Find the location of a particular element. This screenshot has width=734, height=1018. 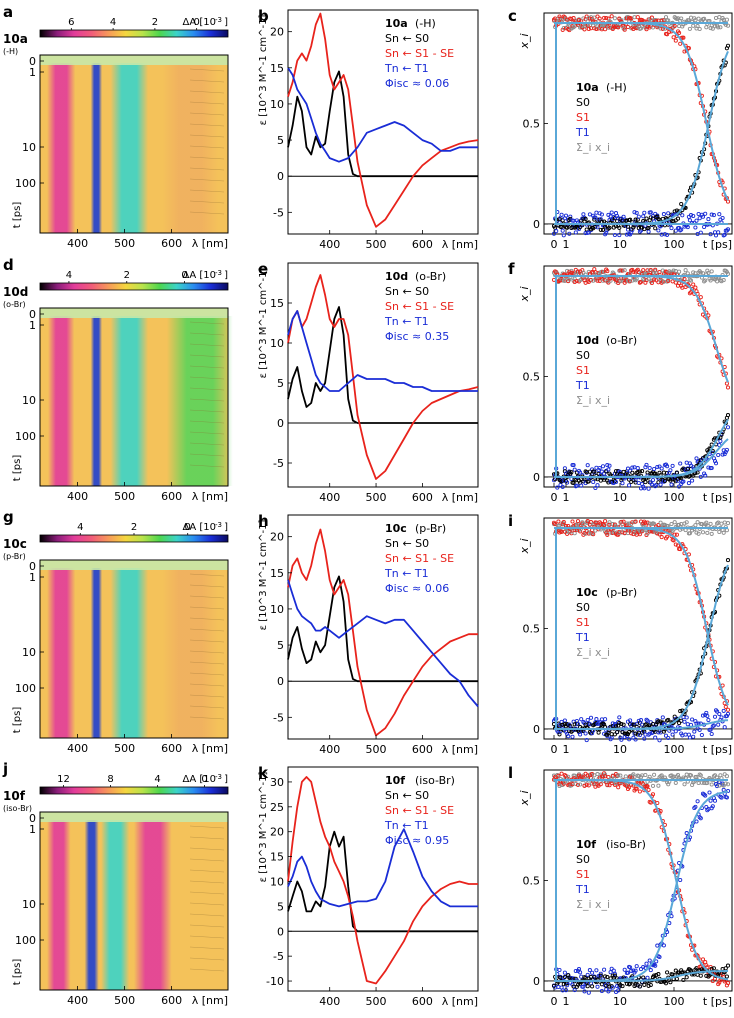

kinetics-frame is located at coordinates (638, 123).